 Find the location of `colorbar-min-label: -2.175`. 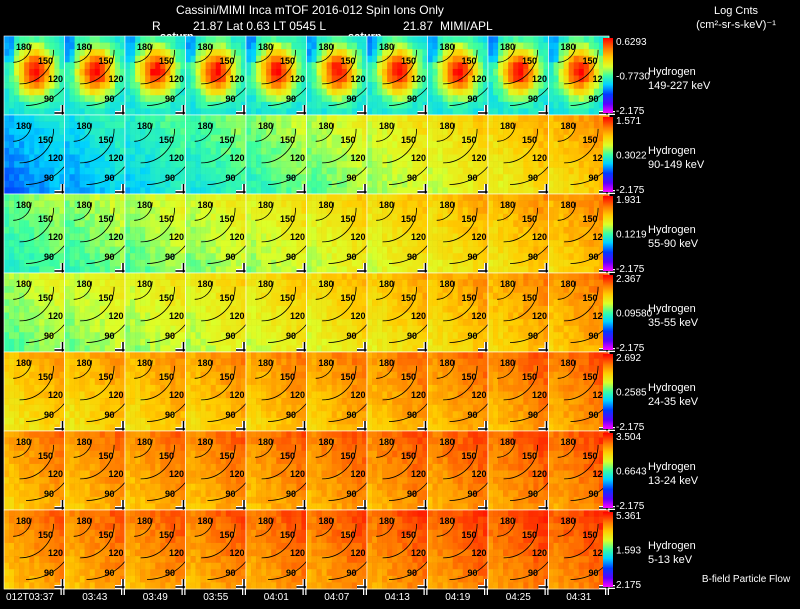

colorbar-min-label: -2.175 is located at coordinates (630, 348).